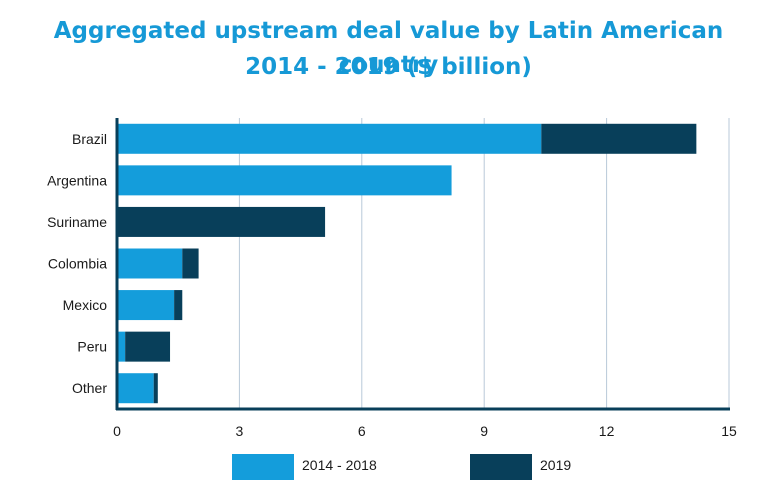 The width and height of the screenshot is (777, 502). What do you see at coordinates (221, 221) in the screenshot?
I see `bar-suriname-2019` at bounding box center [221, 221].